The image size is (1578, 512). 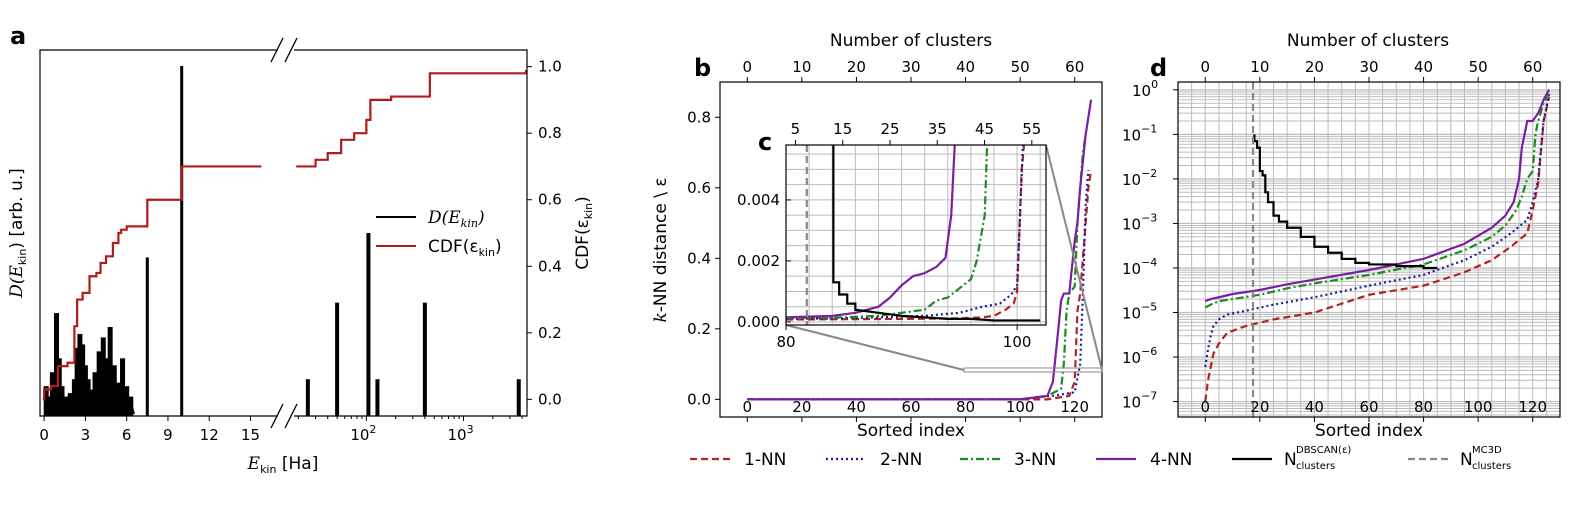 What do you see at coordinates (1139, 222) in the screenshot?
I see `y-tick-label: 10⁻³` at bounding box center [1139, 222].